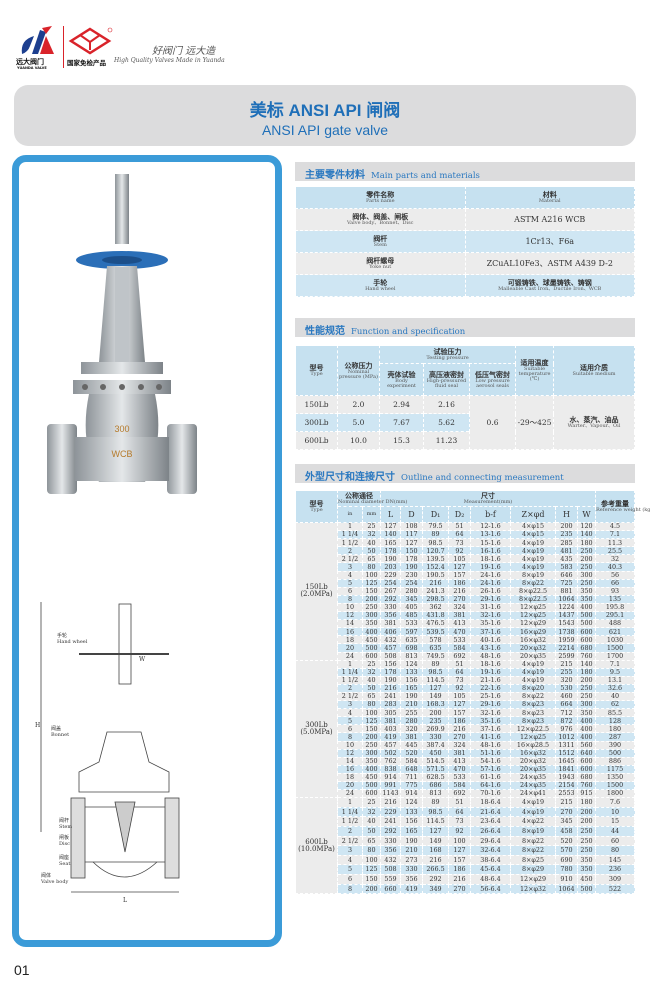  I want to click on table-cell: 725, so click(566, 583).